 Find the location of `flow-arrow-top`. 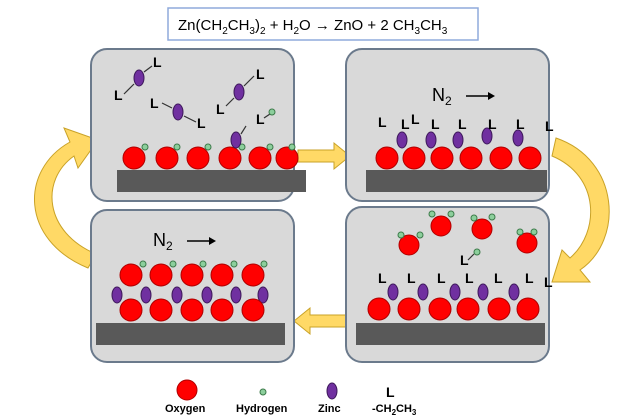

flow-arrow-top is located at coordinates (324, 156).